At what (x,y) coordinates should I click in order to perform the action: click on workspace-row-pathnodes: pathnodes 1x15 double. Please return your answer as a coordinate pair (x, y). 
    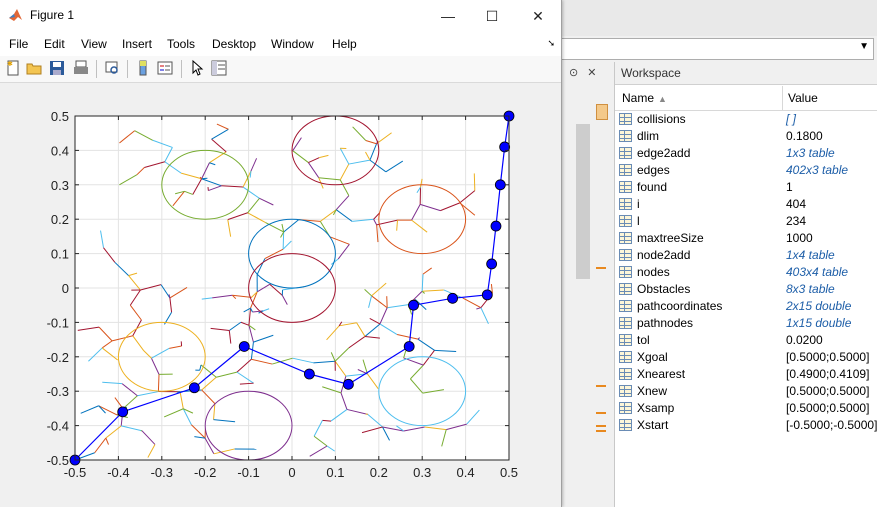
    Looking at the image, I should click on (746, 323).